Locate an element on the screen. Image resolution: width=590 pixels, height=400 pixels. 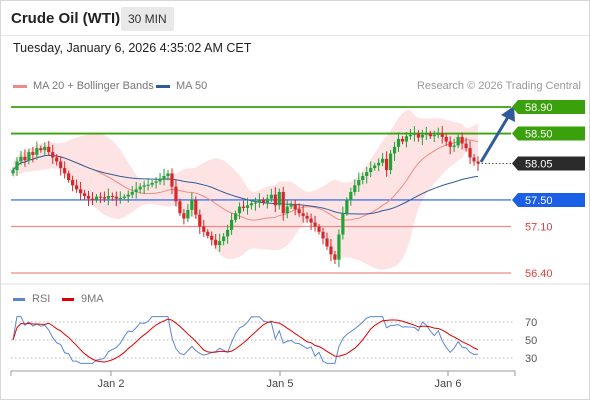
level-badge-text-57.50: 57.50 is located at coordinates (539, 201).